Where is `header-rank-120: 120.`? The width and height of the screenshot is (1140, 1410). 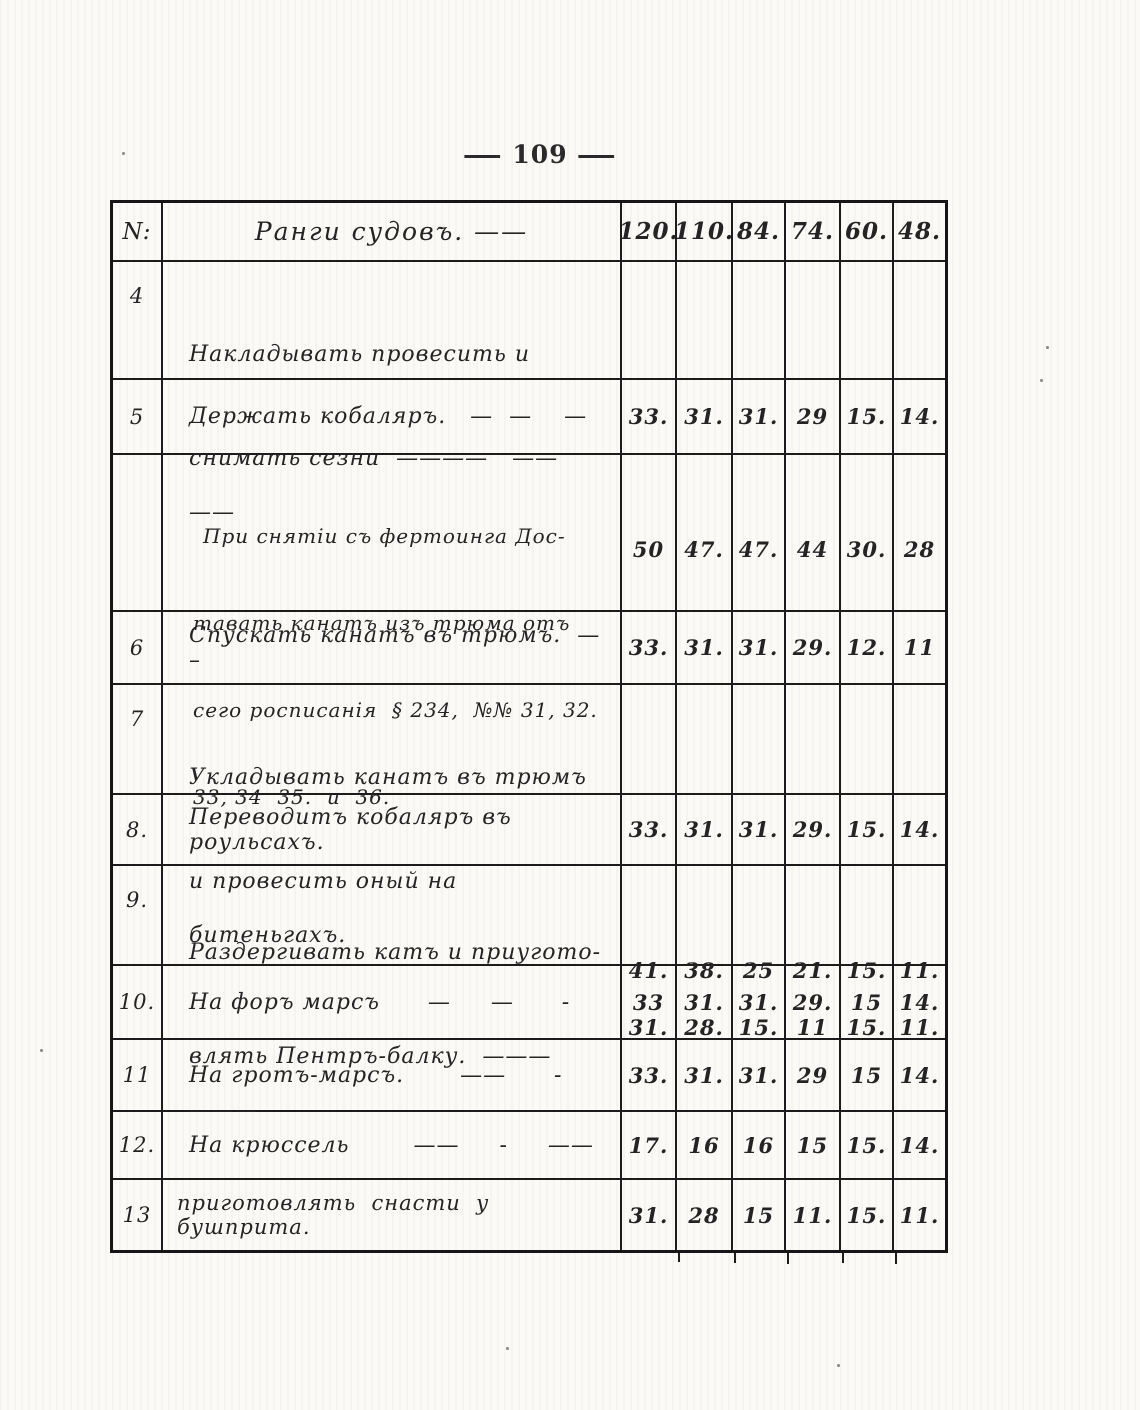 header-rank-120: 120. is located at coordinates (648, 231).